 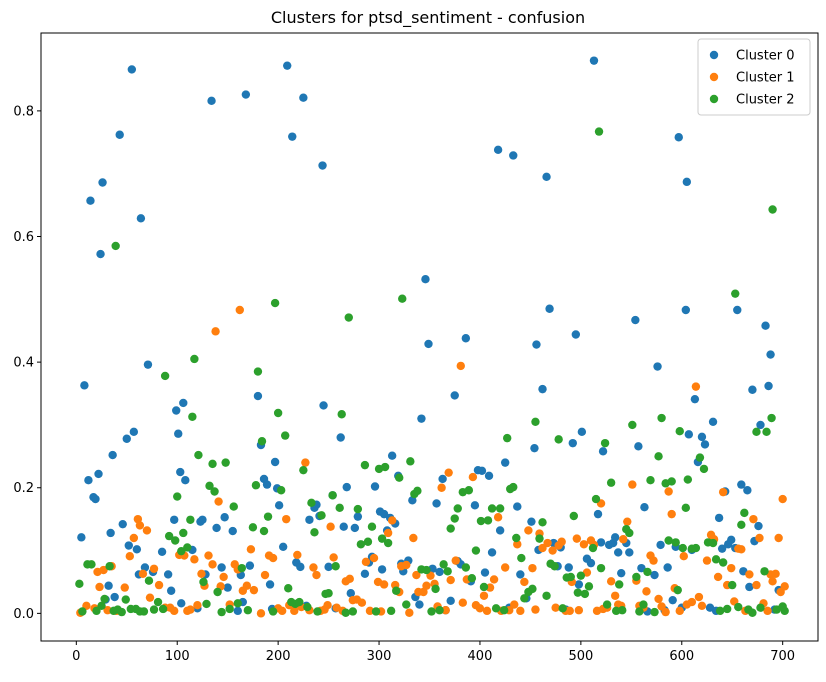 I want to click on legend-marker, so click(x=714, y=55).